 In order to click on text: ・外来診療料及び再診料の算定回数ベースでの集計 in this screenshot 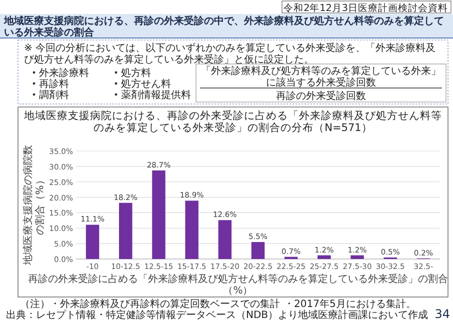, I will do `click(165, 304)`.